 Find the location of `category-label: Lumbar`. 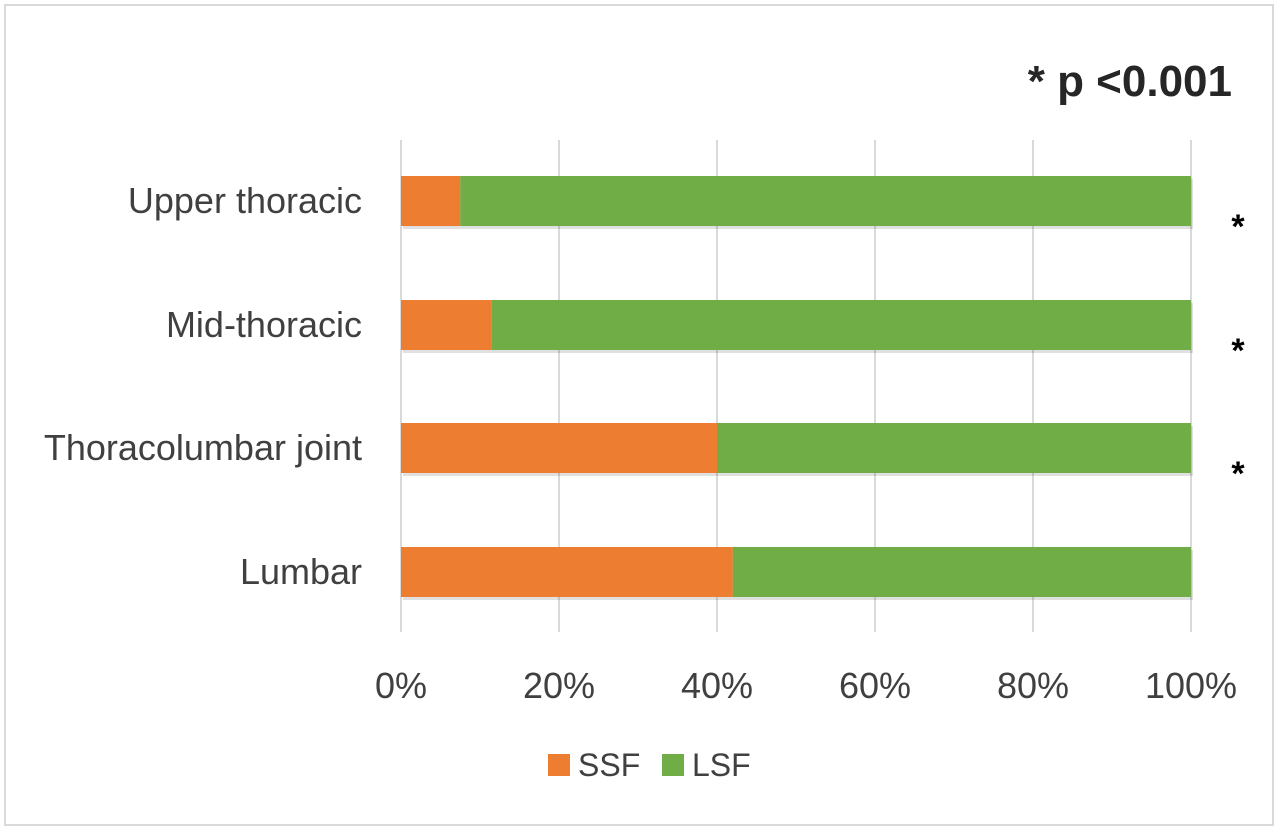

category-label: Lumbar is located at coordinates (301, 571).